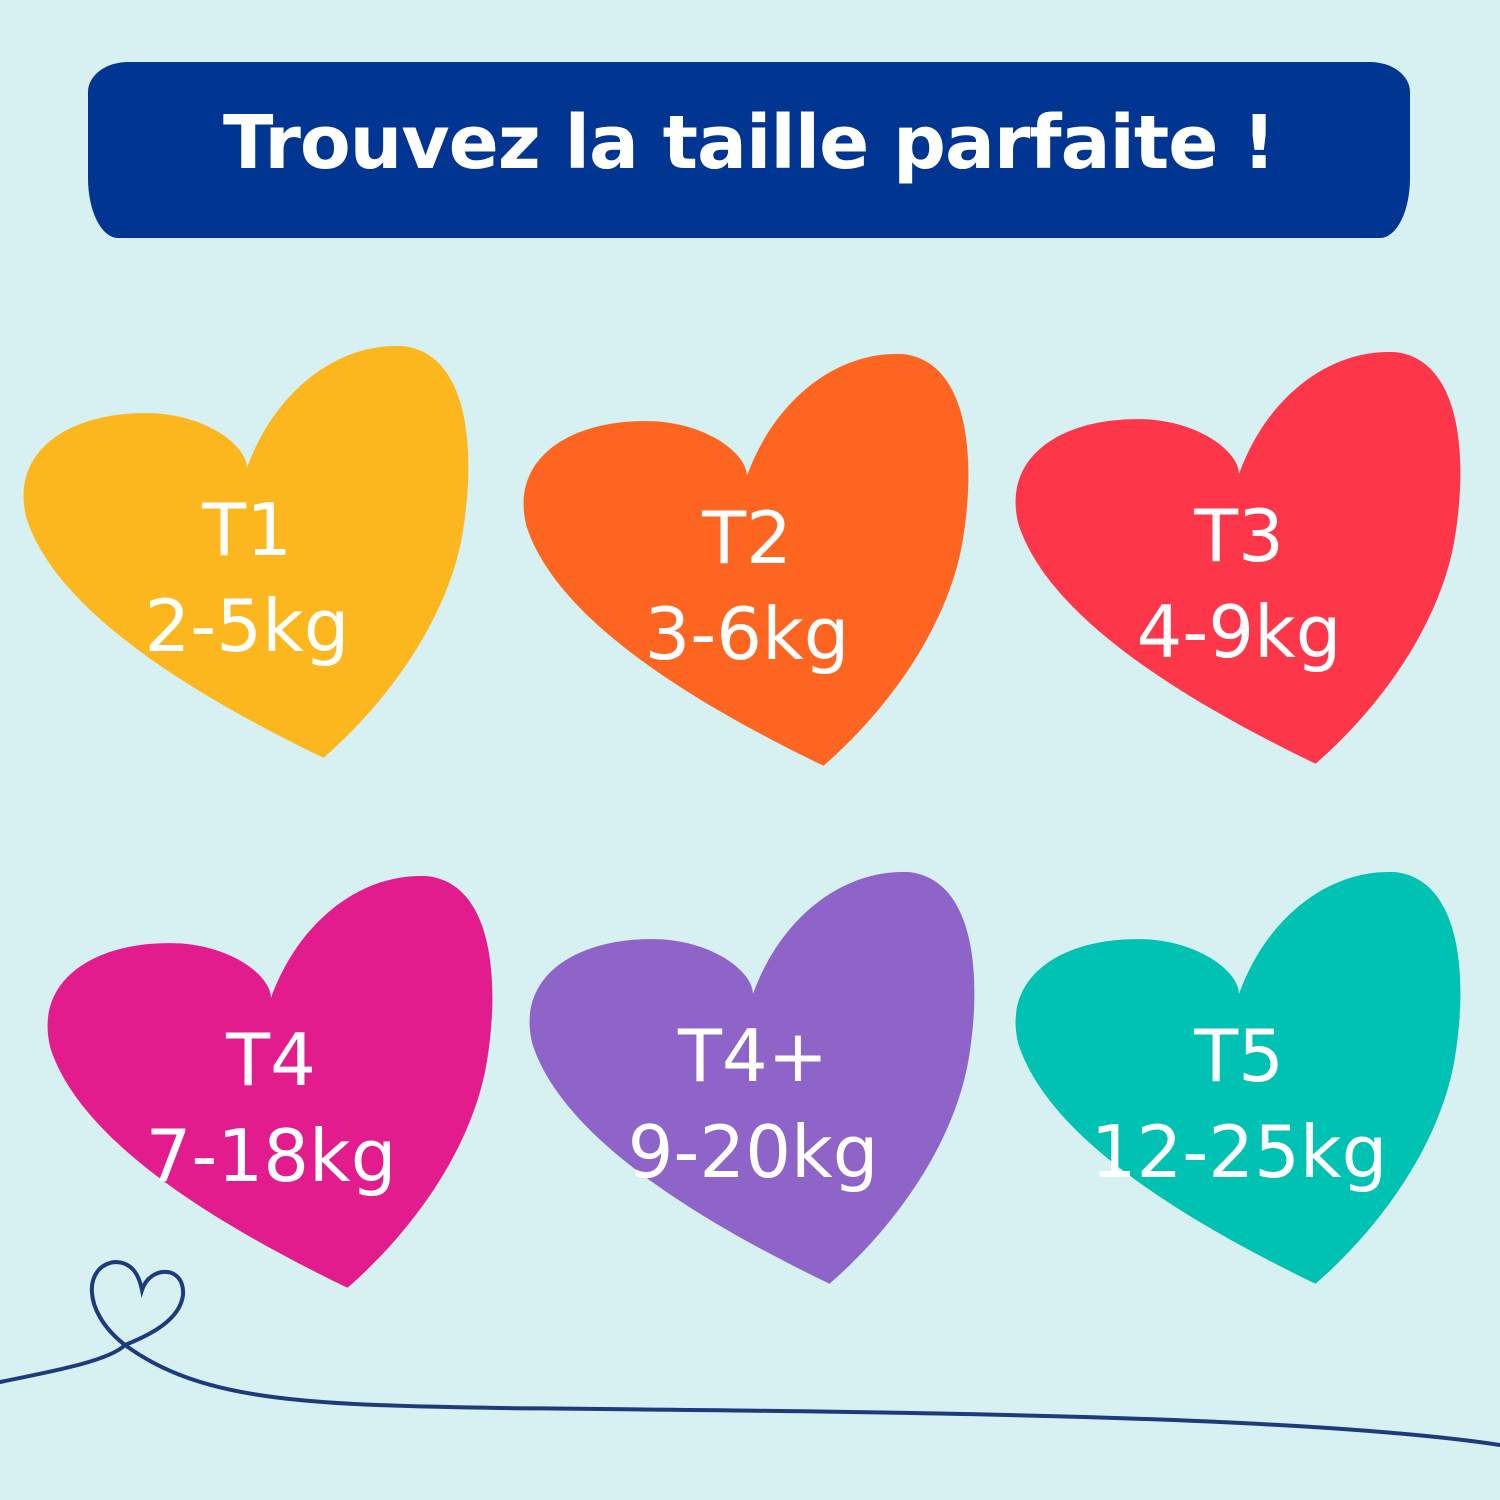 The image size is (1500, 1500). Describe the element at coordinates (747, 538) in the screenshot. I see `size-label: T2` at that location.